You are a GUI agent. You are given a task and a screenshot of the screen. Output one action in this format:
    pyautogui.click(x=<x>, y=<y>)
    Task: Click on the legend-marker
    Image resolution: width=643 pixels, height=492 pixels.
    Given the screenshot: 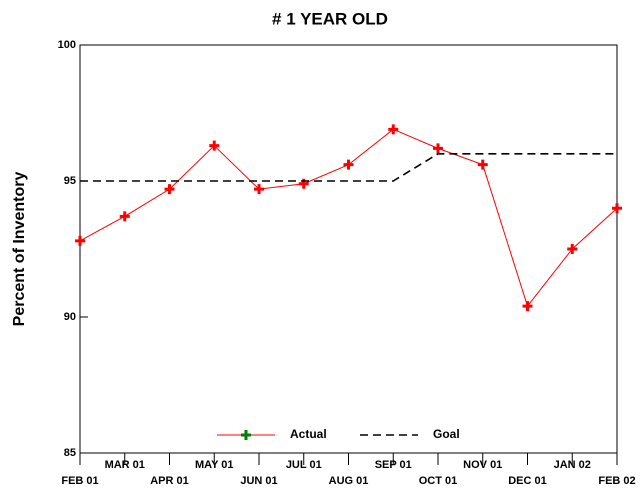 What is the action you would take?
    pyautogui.click(x=246, y=435)
    